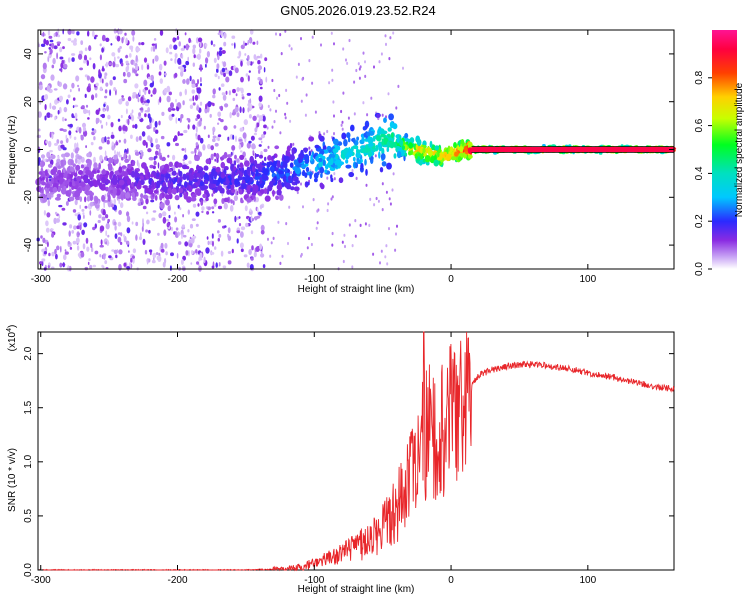 The width and height of the screenshot is (750, 600). I want to click on y-tick-label: 0, so click(28, 149).